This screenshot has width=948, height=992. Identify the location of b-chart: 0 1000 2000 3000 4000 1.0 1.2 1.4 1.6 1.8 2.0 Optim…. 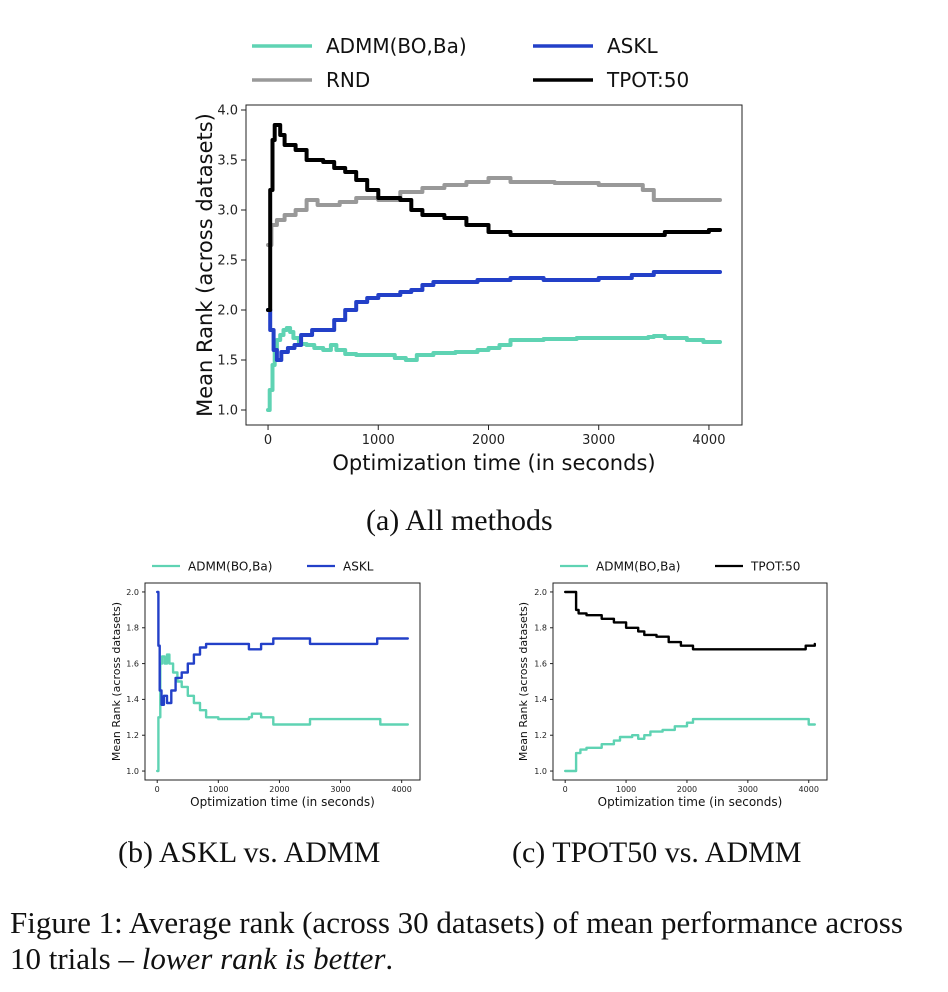
(265, 684).